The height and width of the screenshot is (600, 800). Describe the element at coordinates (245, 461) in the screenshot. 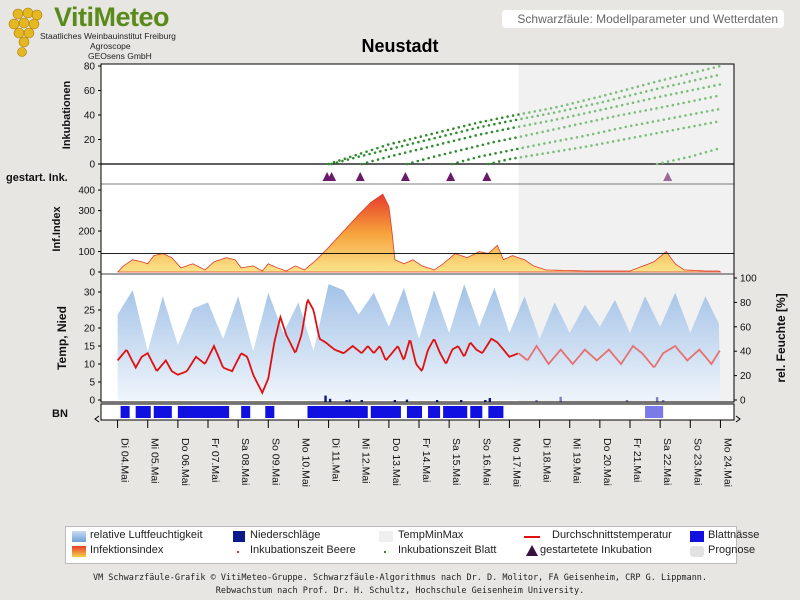

I see `date-label: Sa 08.Mai` at that location.